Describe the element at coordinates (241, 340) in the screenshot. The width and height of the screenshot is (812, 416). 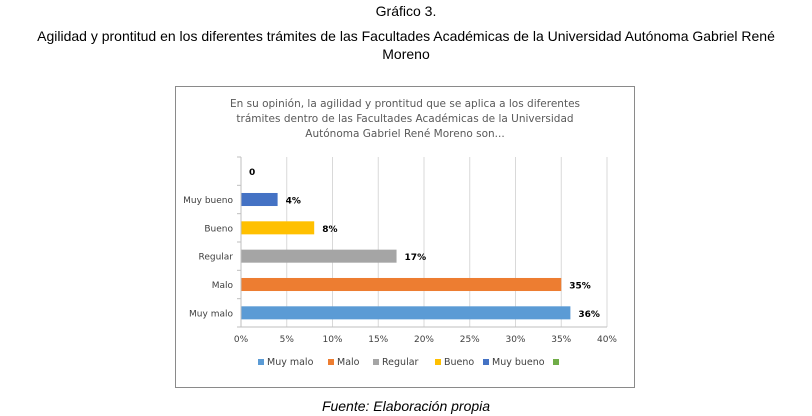
I see `x-tick-label: 0%` at that location.